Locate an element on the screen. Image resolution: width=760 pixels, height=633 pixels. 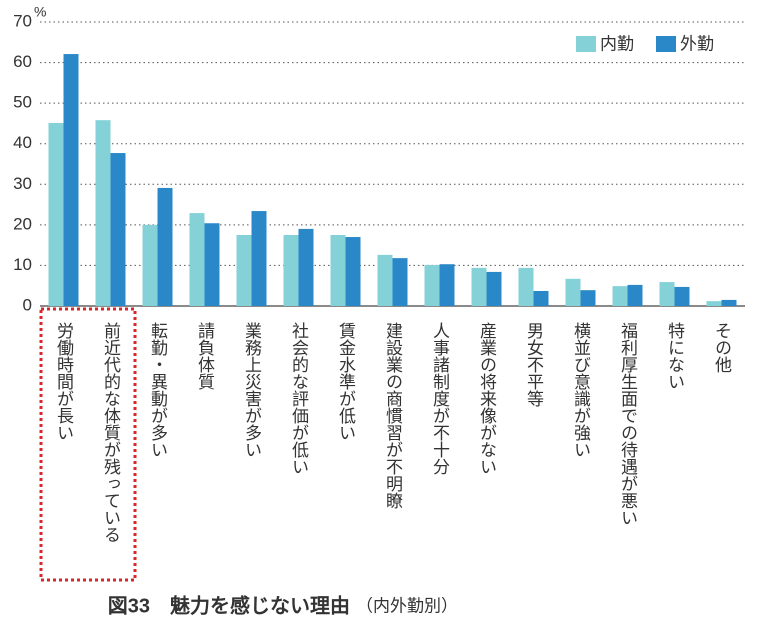
x-tick-label: 福利厚生面での待遇が悪い is located at coordinates (628, 424).